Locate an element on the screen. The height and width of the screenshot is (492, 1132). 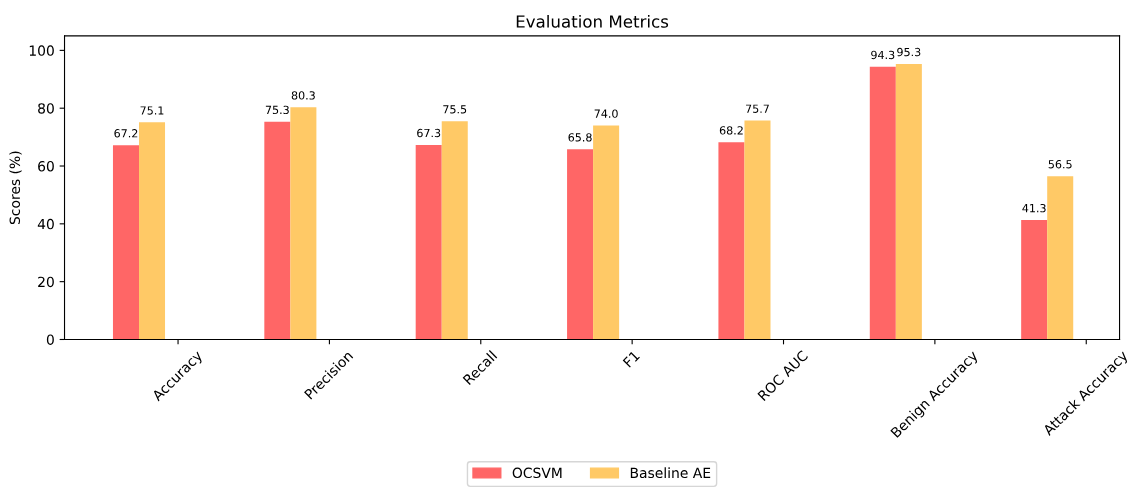
data-label: 56.5 is located at coordinates (1060, 164).